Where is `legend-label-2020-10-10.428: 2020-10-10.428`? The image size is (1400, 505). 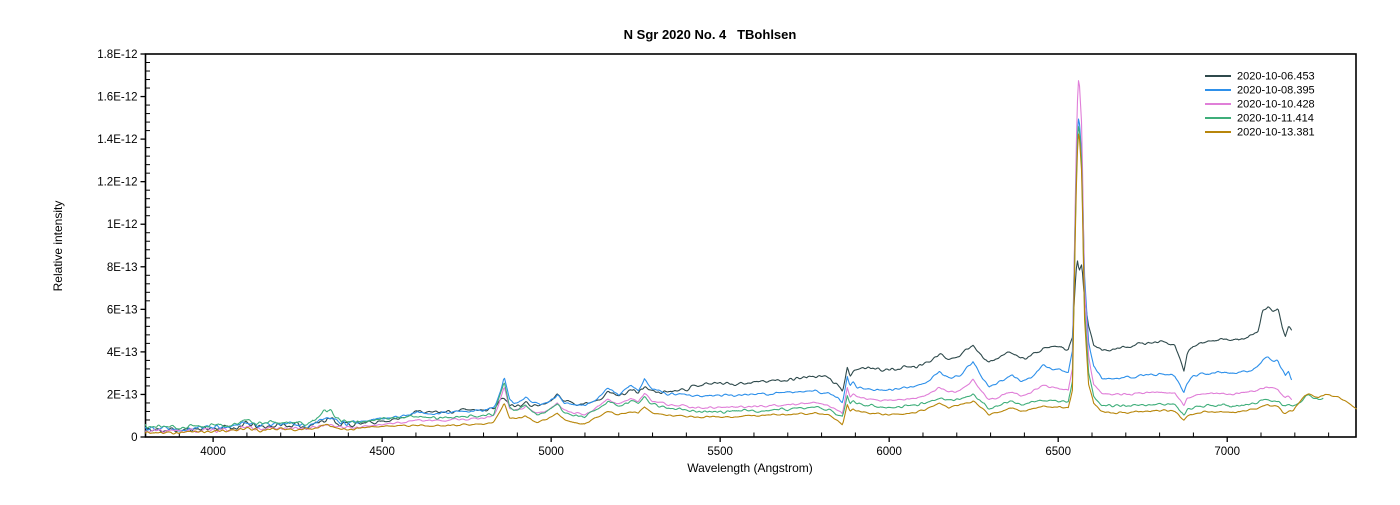
legend-label-2020-10-10.428: 2020-10-10.428 is located at coordinates (1276, 105).